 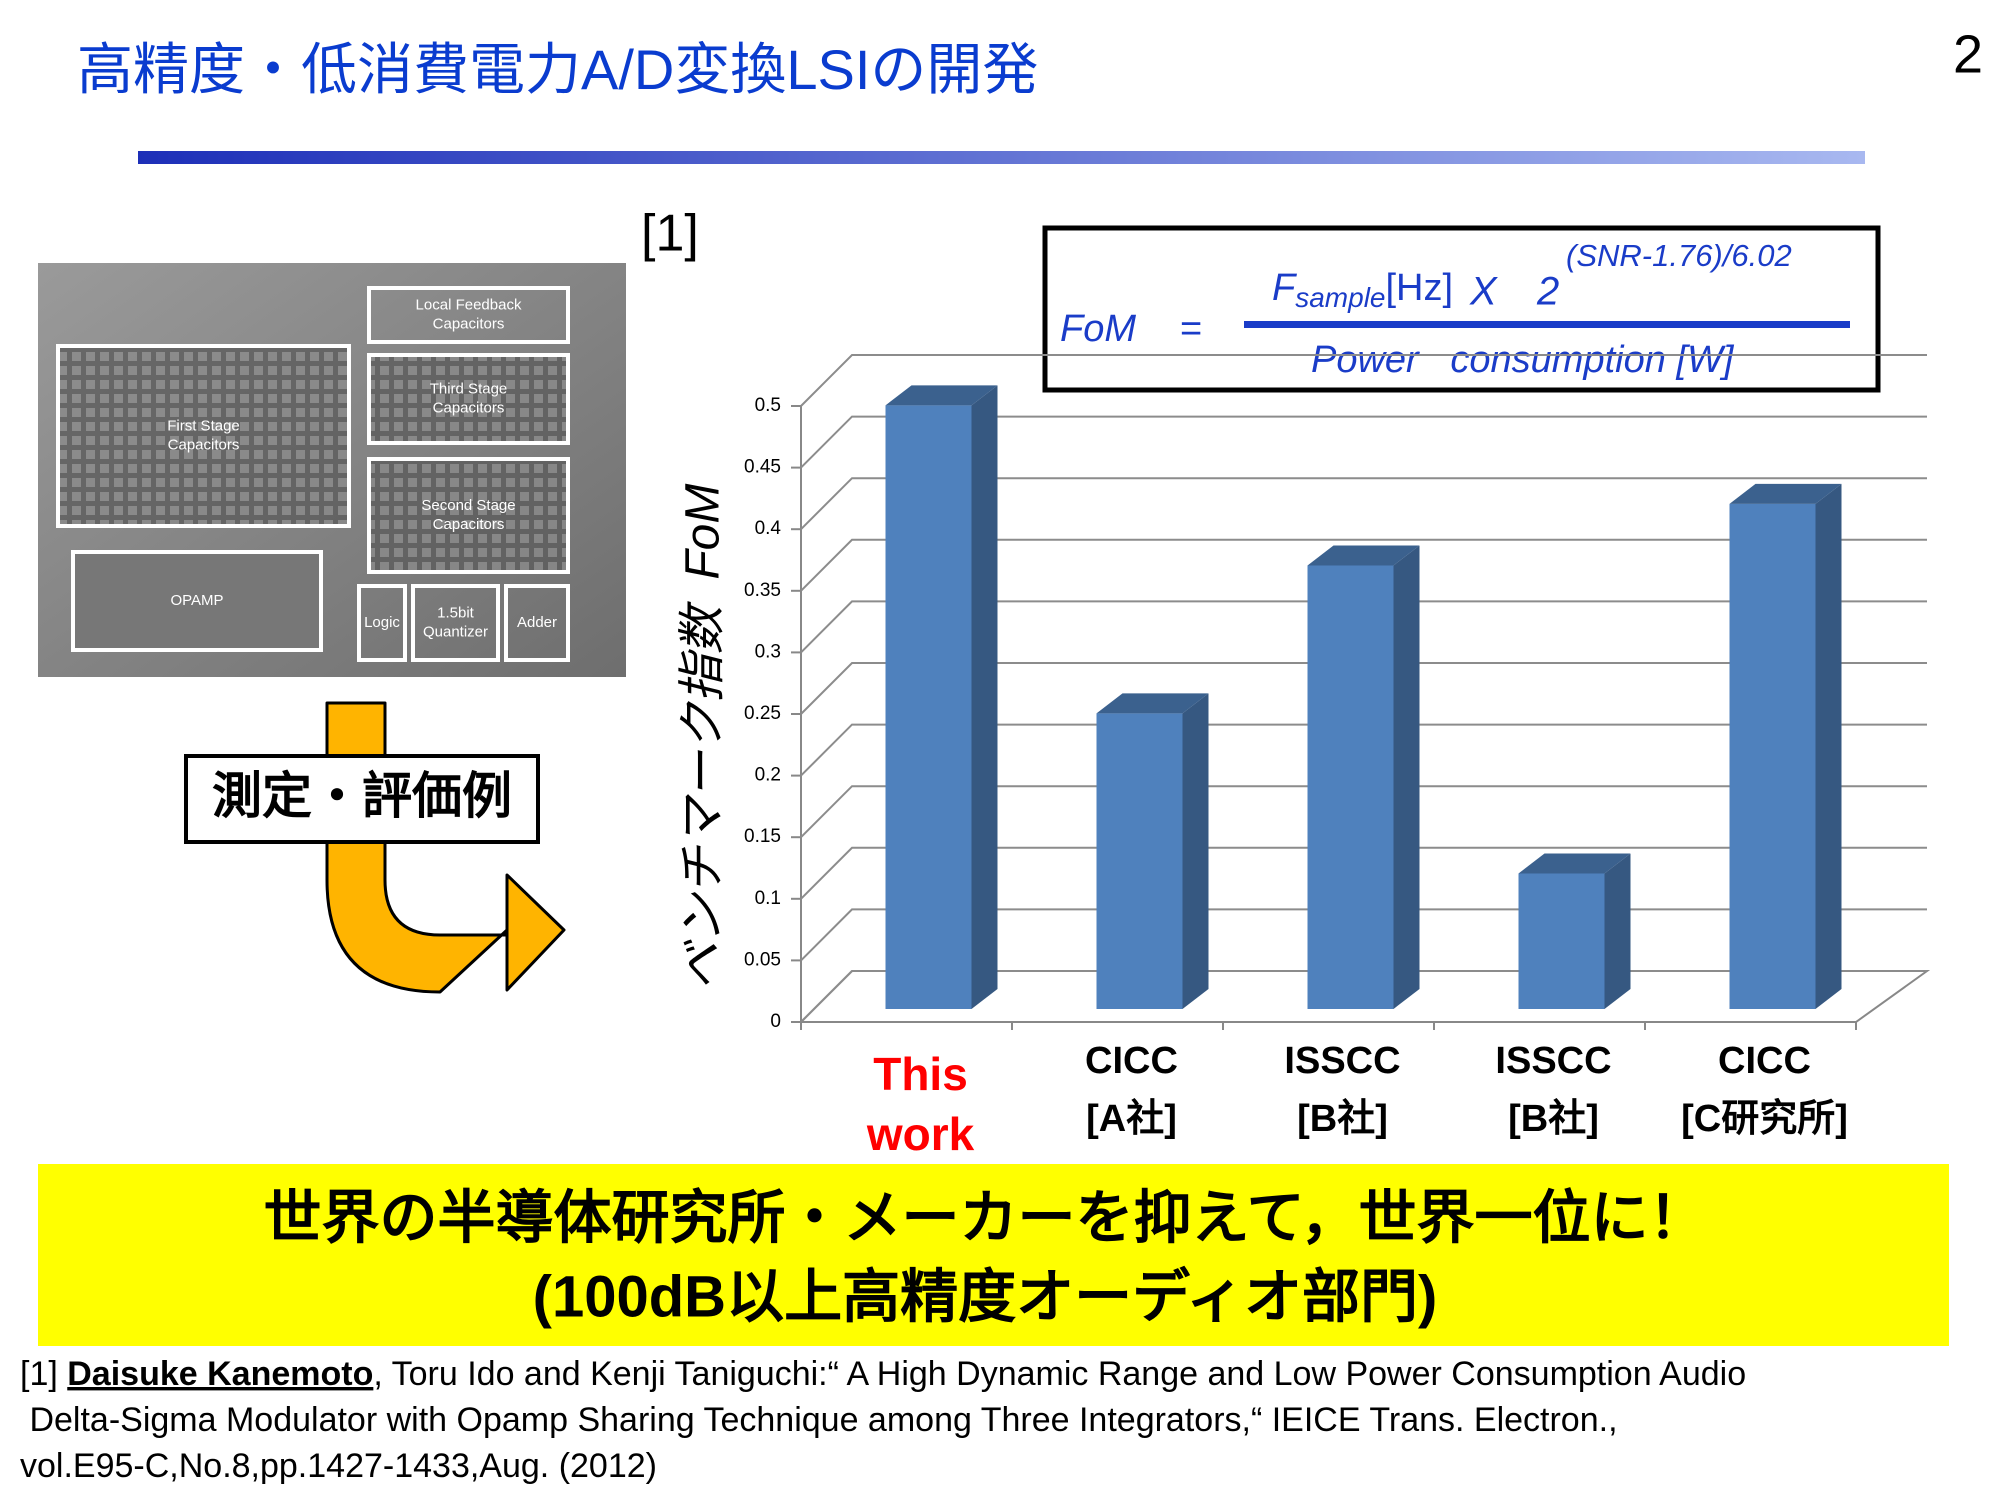 What do you see at coordinates (768, 651) in the screenshot?
I see `y-tick-label: 0.3` at bounding box center [768, 651].